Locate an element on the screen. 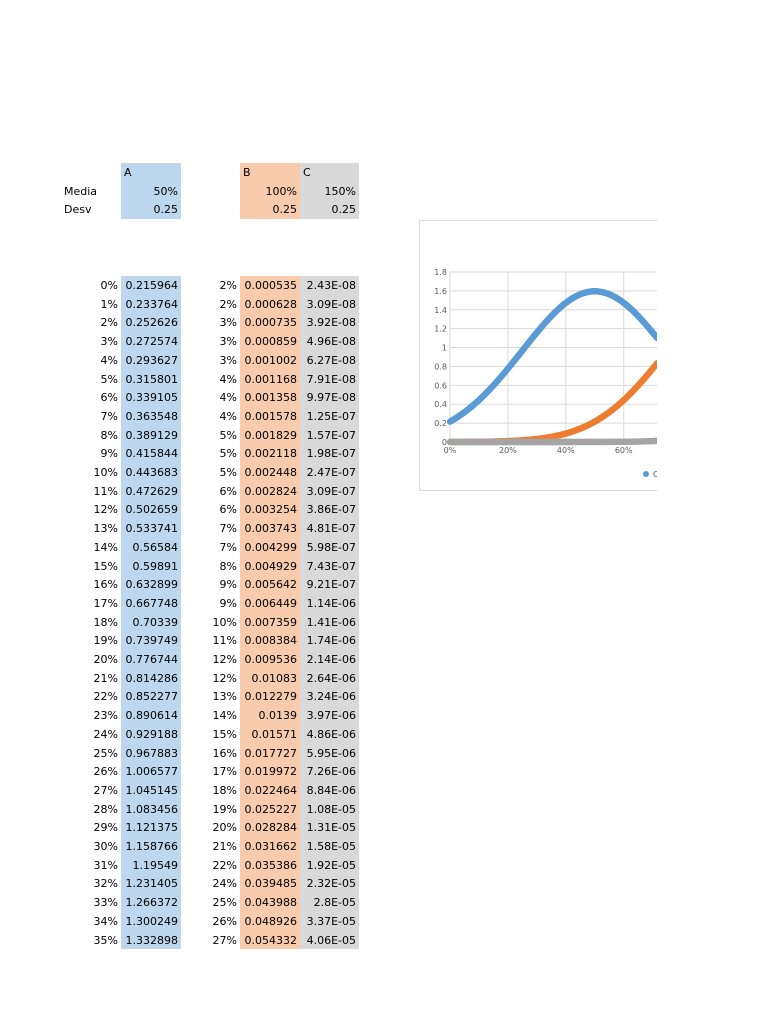 The image size is (768, 1024). value-a-cell: 1.083456 is located at coordinates (152, 809).